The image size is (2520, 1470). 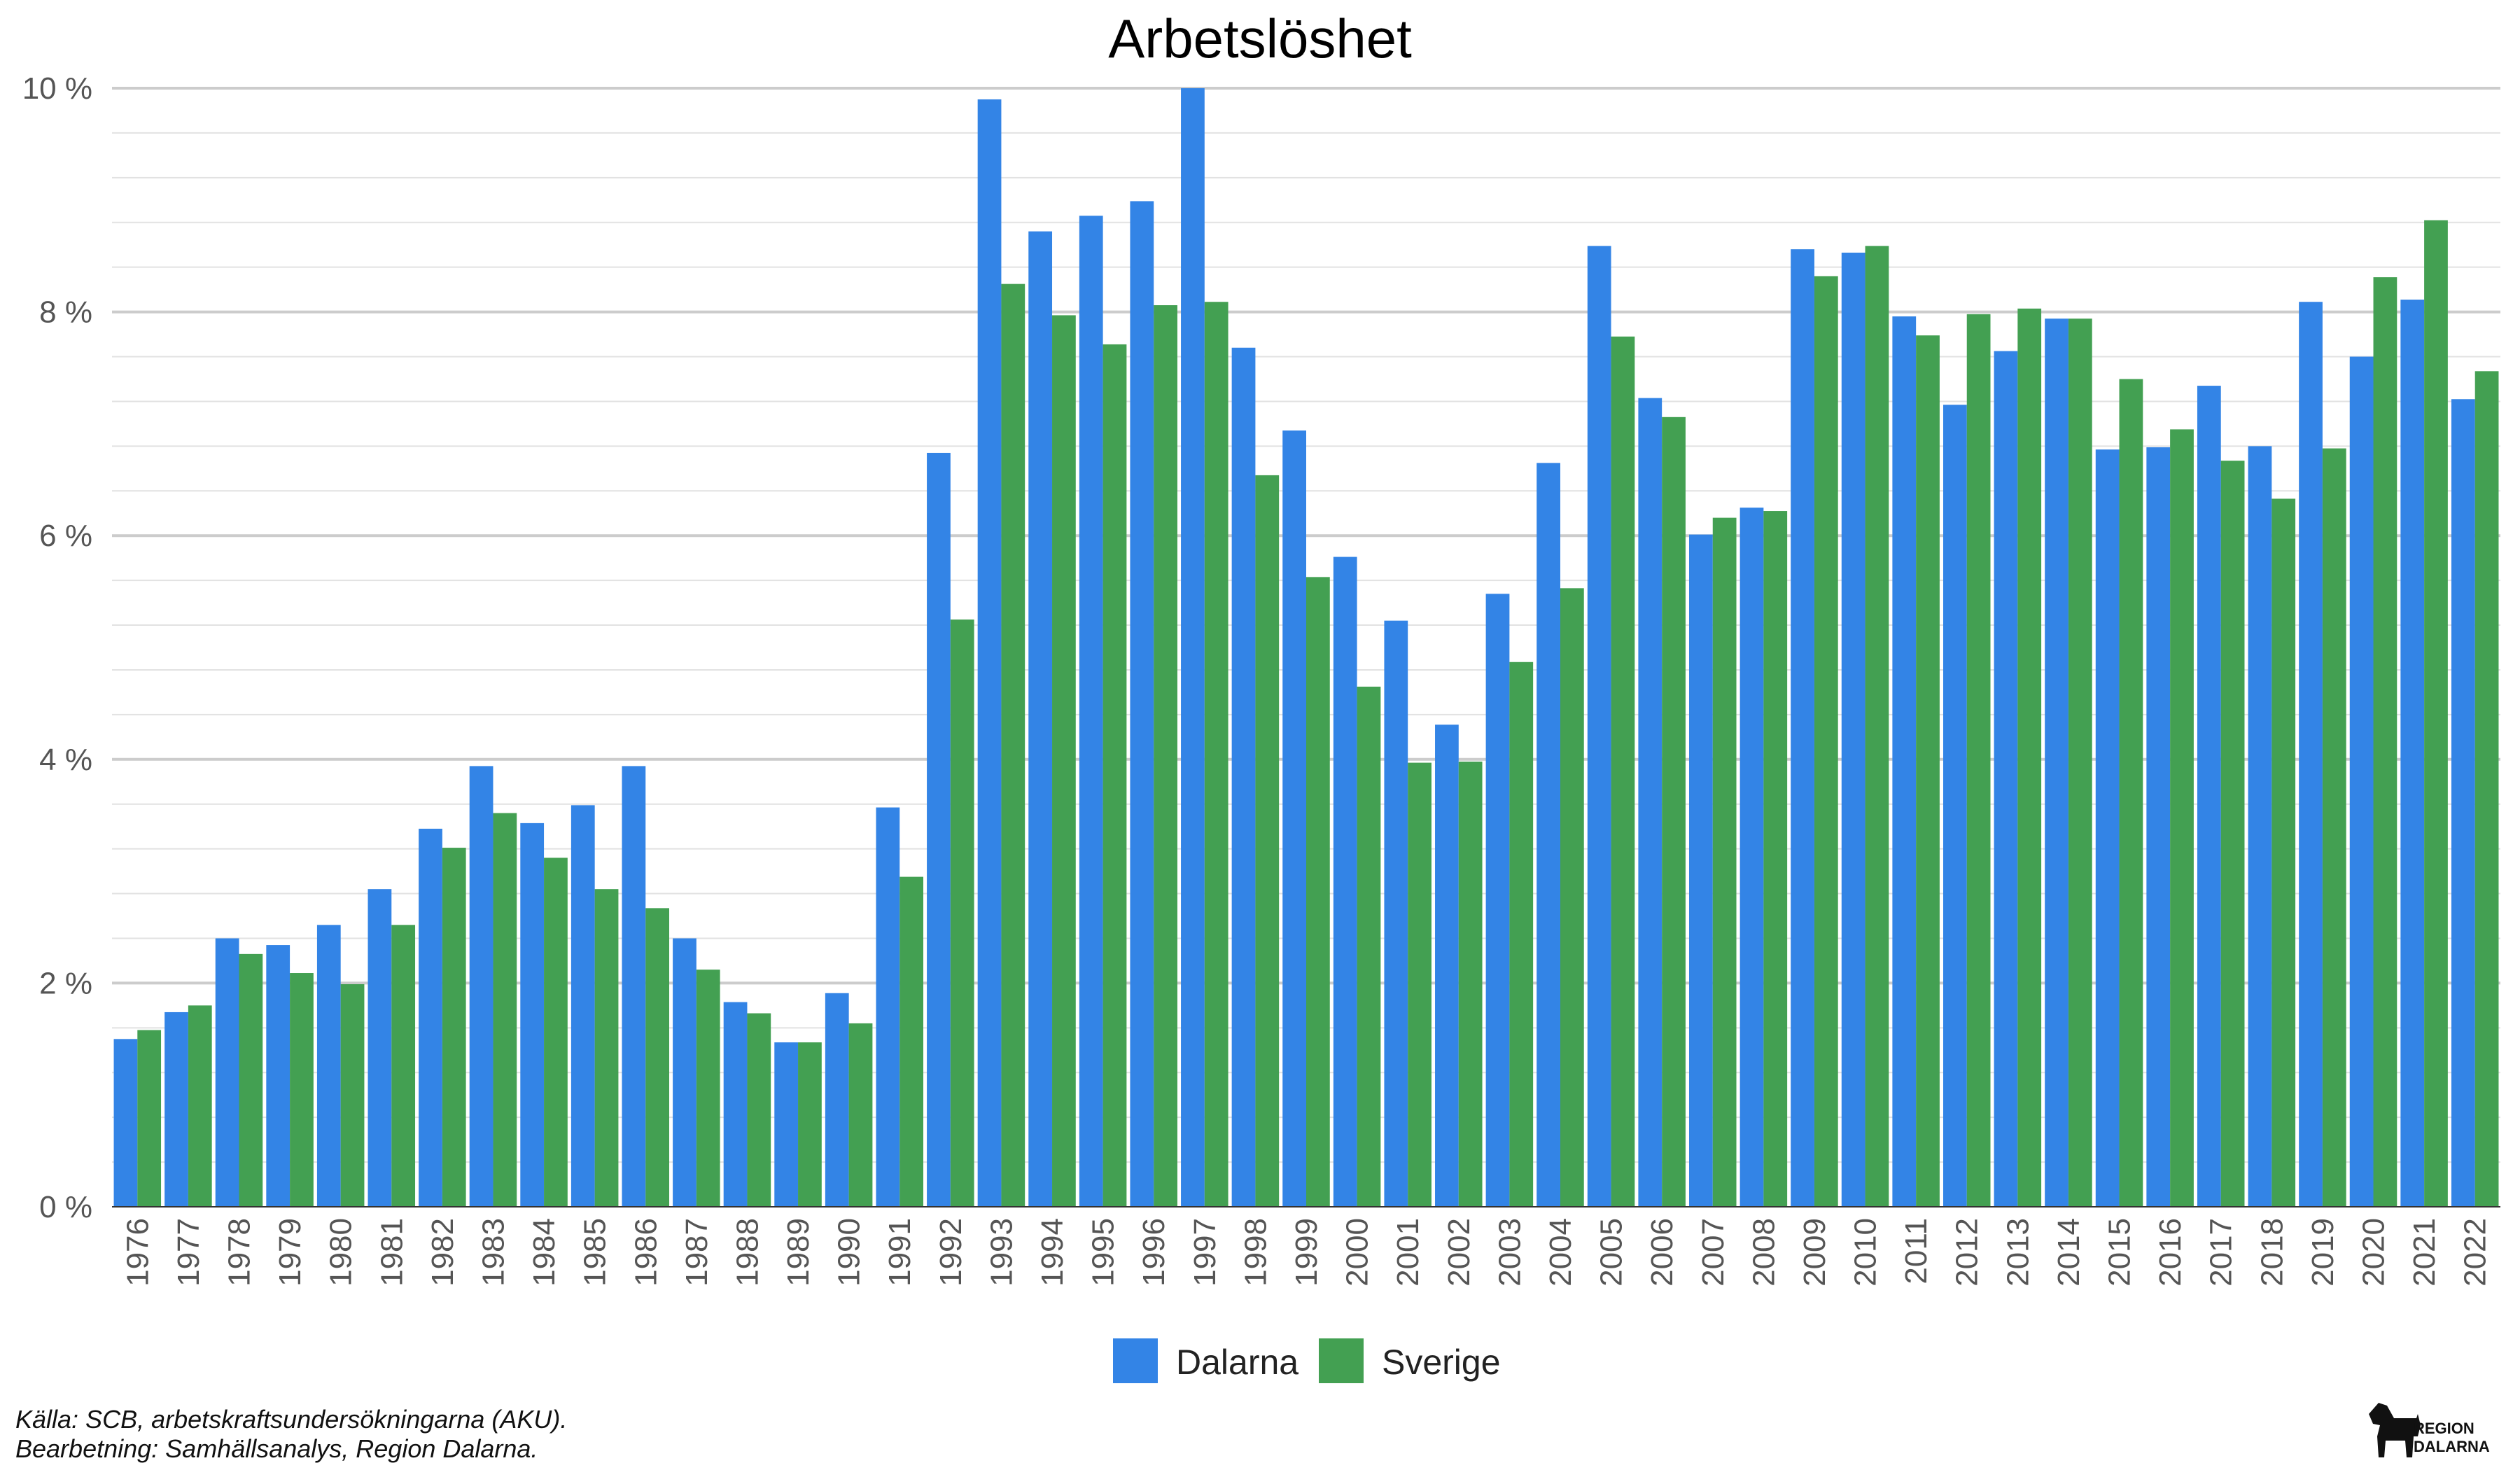 I want to click on x-tick-label: 1988, so click(x=747, y=1252).